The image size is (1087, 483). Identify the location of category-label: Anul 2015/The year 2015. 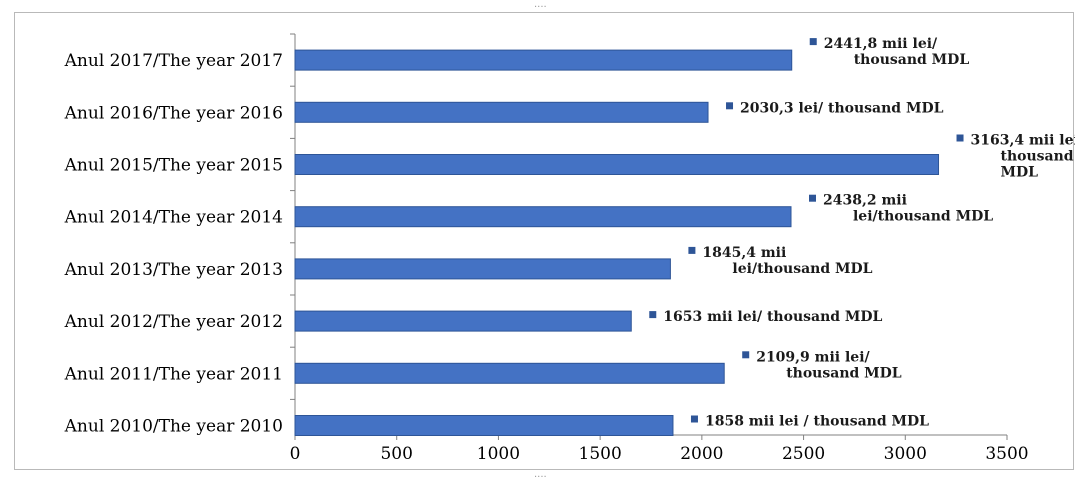
(173, 166).